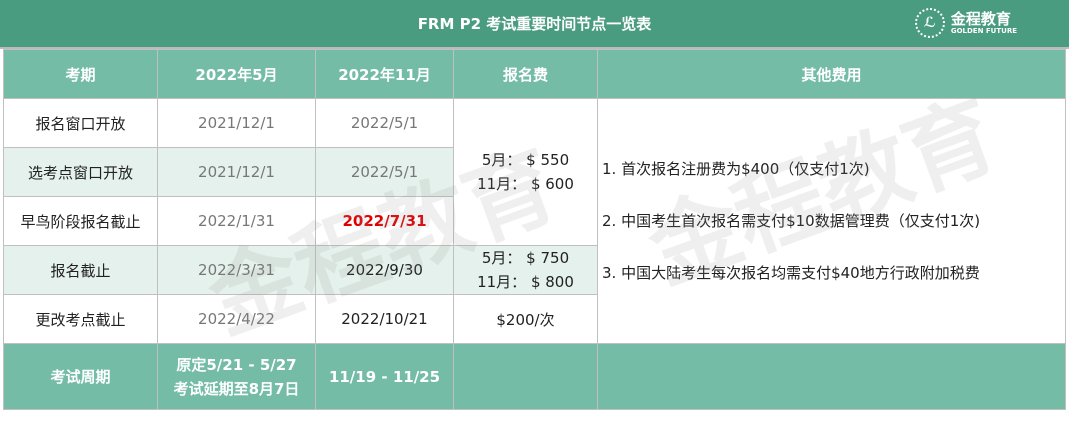 Image resolution: width=1069 pixels, height=425 pixels. What do you see at coordinates (80, 319) in the screenshot?
I see `row-label: 更改考点截止` at bounding box center [80, 319].